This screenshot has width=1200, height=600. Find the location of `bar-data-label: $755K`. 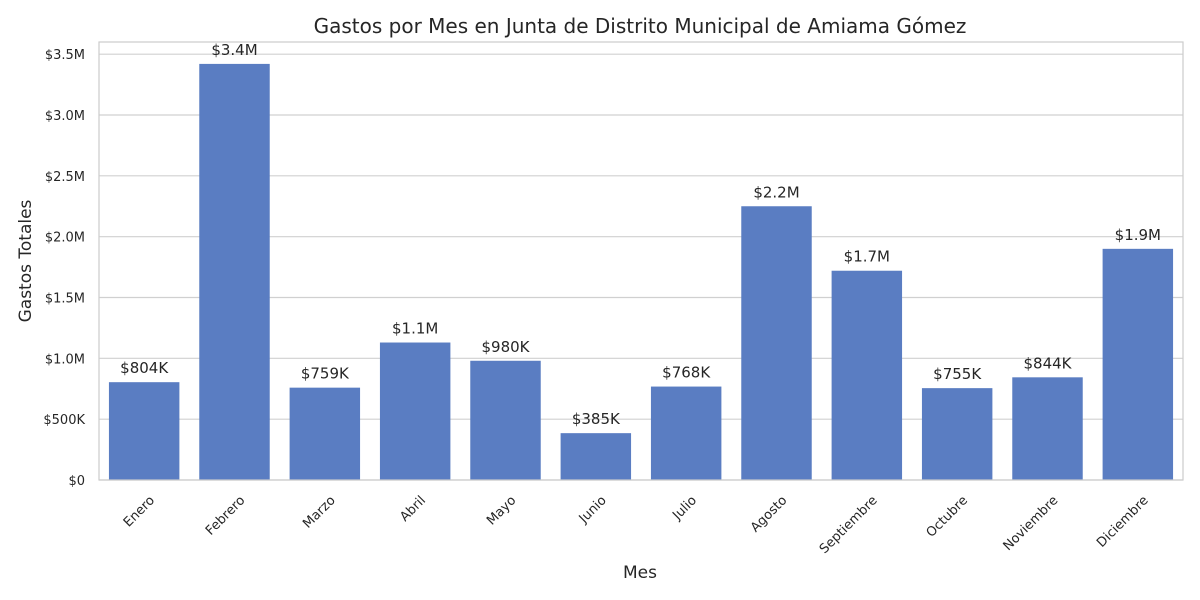

bar-data-label: $755K is located at coordinates (957, 374).